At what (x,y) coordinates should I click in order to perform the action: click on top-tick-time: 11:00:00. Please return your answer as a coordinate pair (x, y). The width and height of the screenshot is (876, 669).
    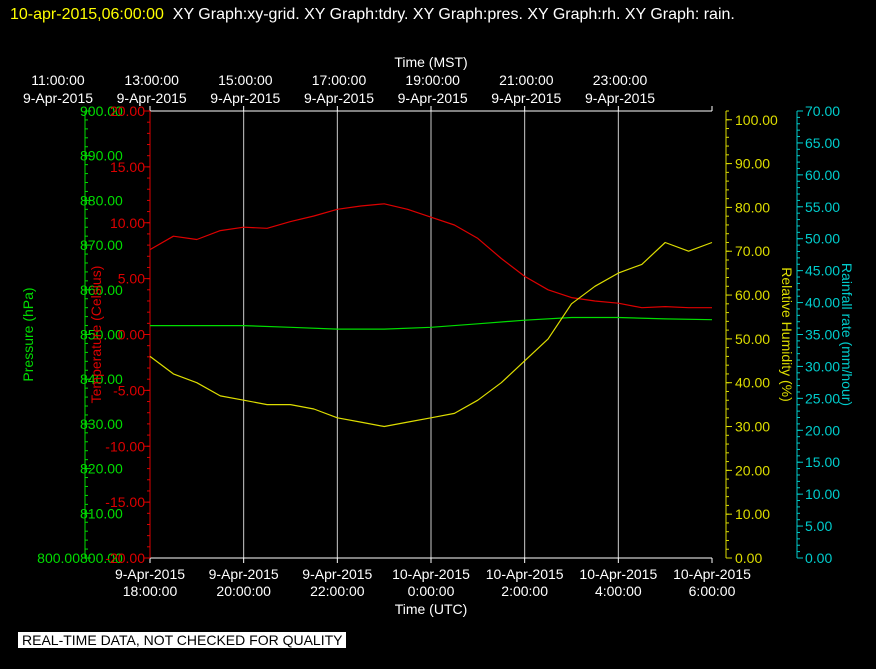
    Looking at the image, I should click on (58, 80).